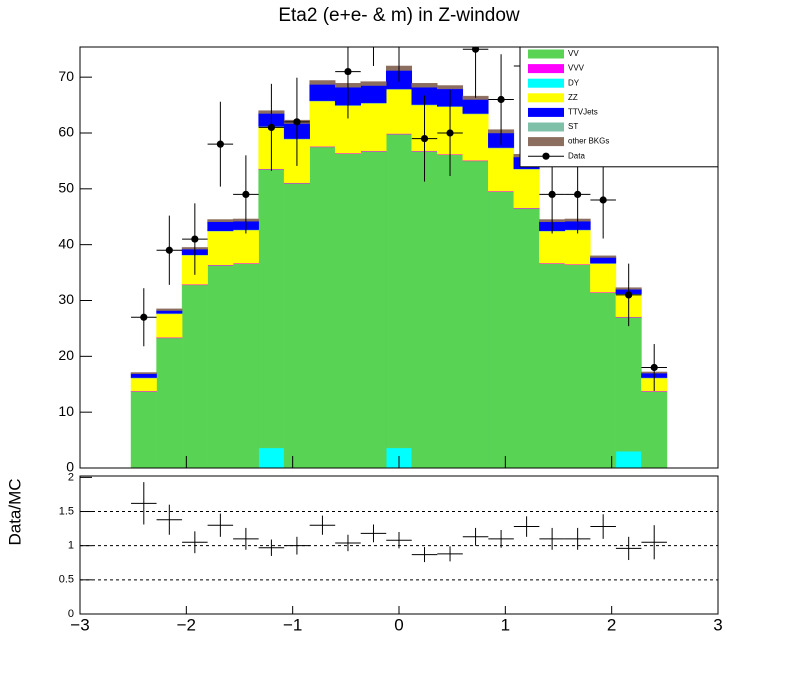 Image resolution: width=798 pixels, height=676 pixels. What do you see at coordinates (66, 411) in the screenshot?
I see `y-tick-label: 10` at bounding box center [66, 411].